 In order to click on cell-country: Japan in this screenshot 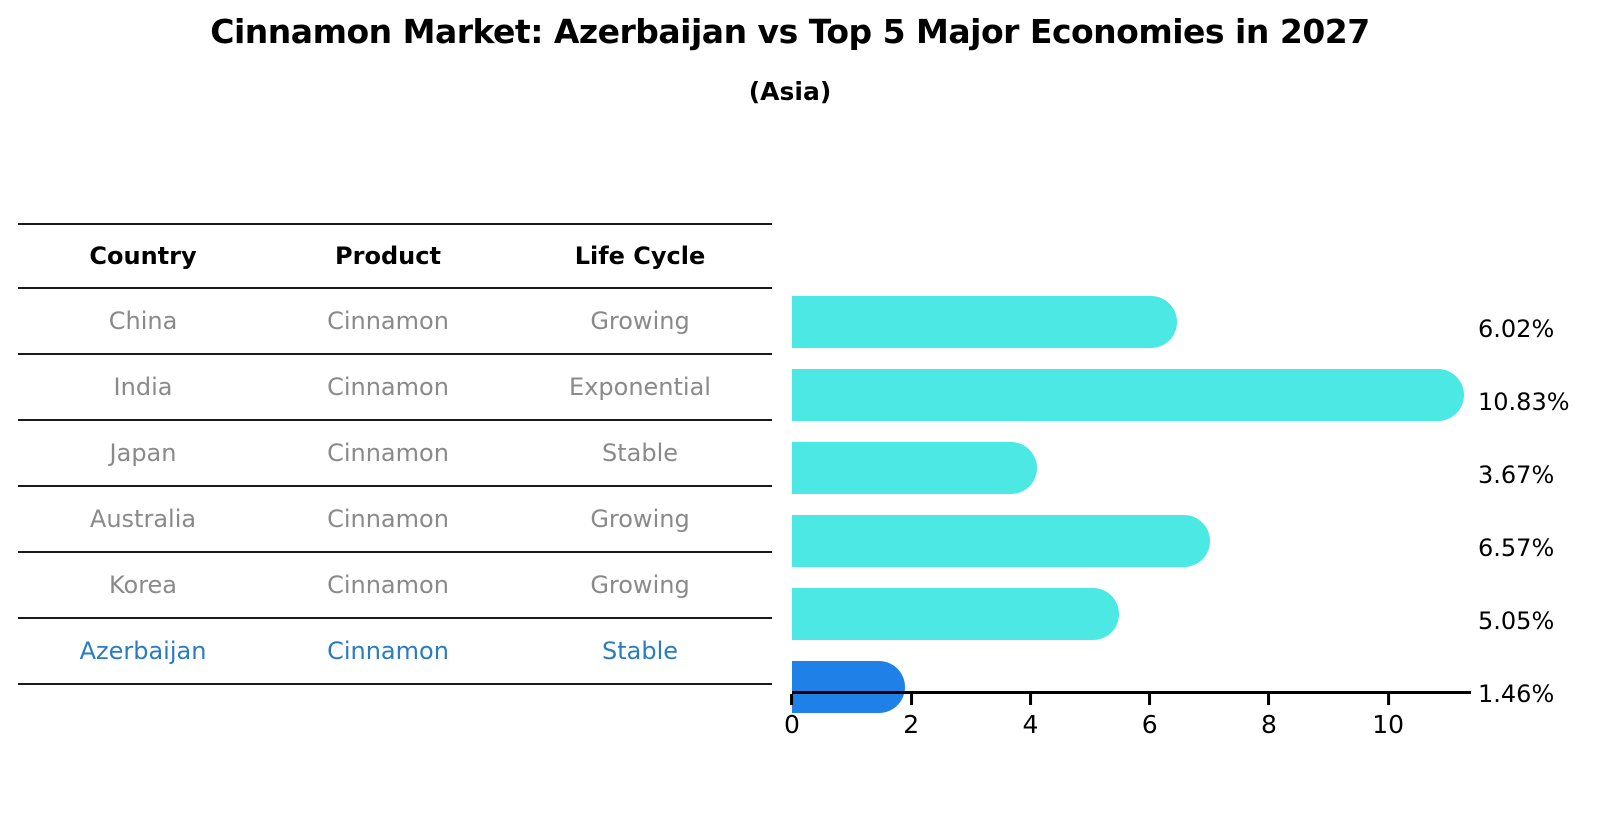, I will do `click(143, 453)`.